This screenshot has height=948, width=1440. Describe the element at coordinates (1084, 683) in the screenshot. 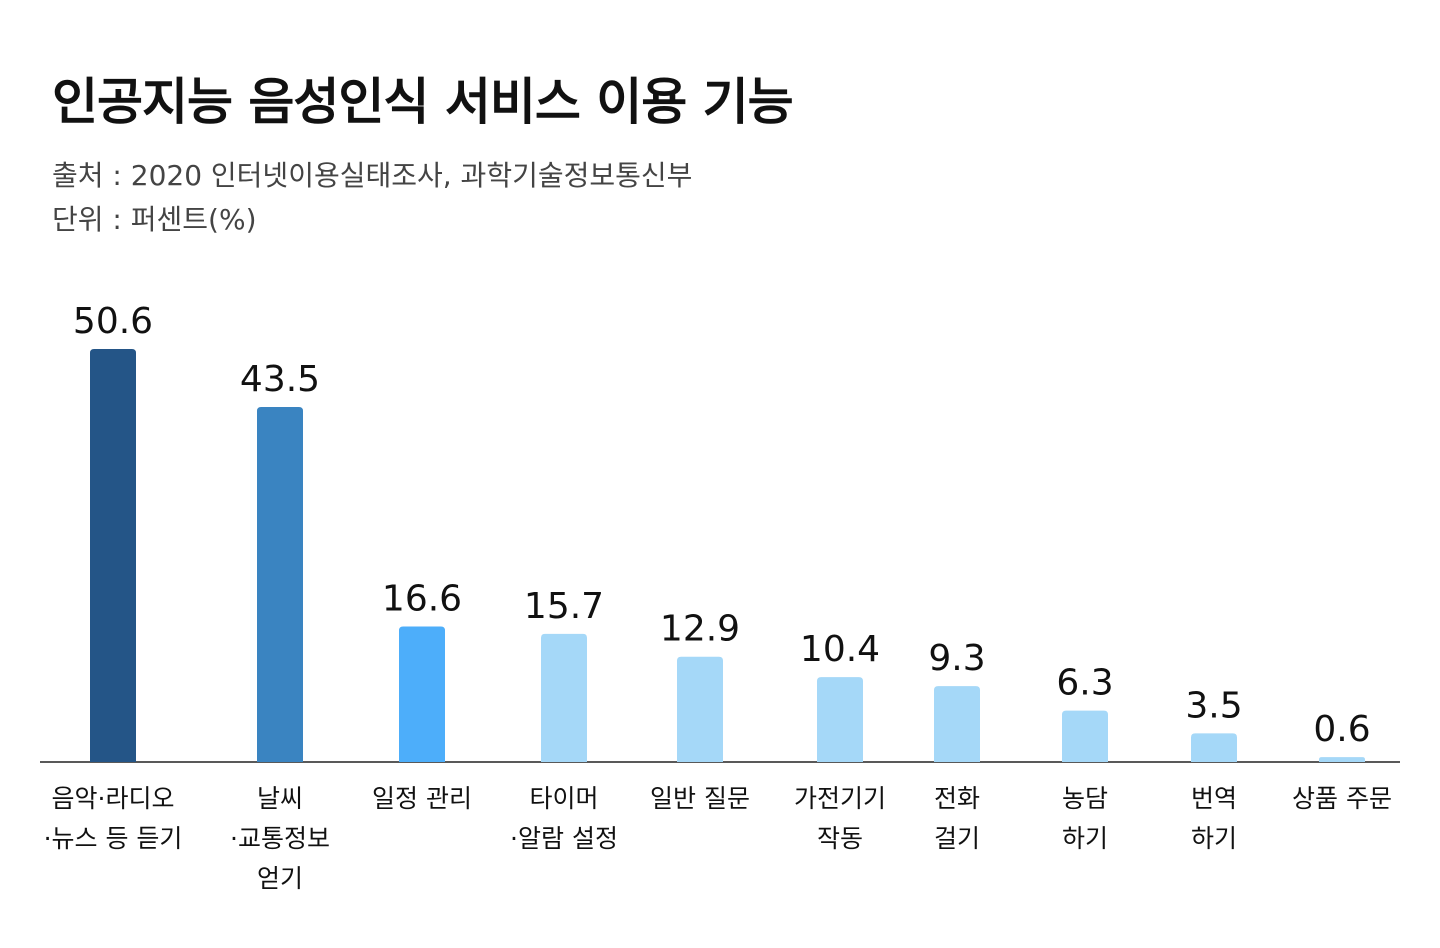

I see `data-label: 6.3` at that location.